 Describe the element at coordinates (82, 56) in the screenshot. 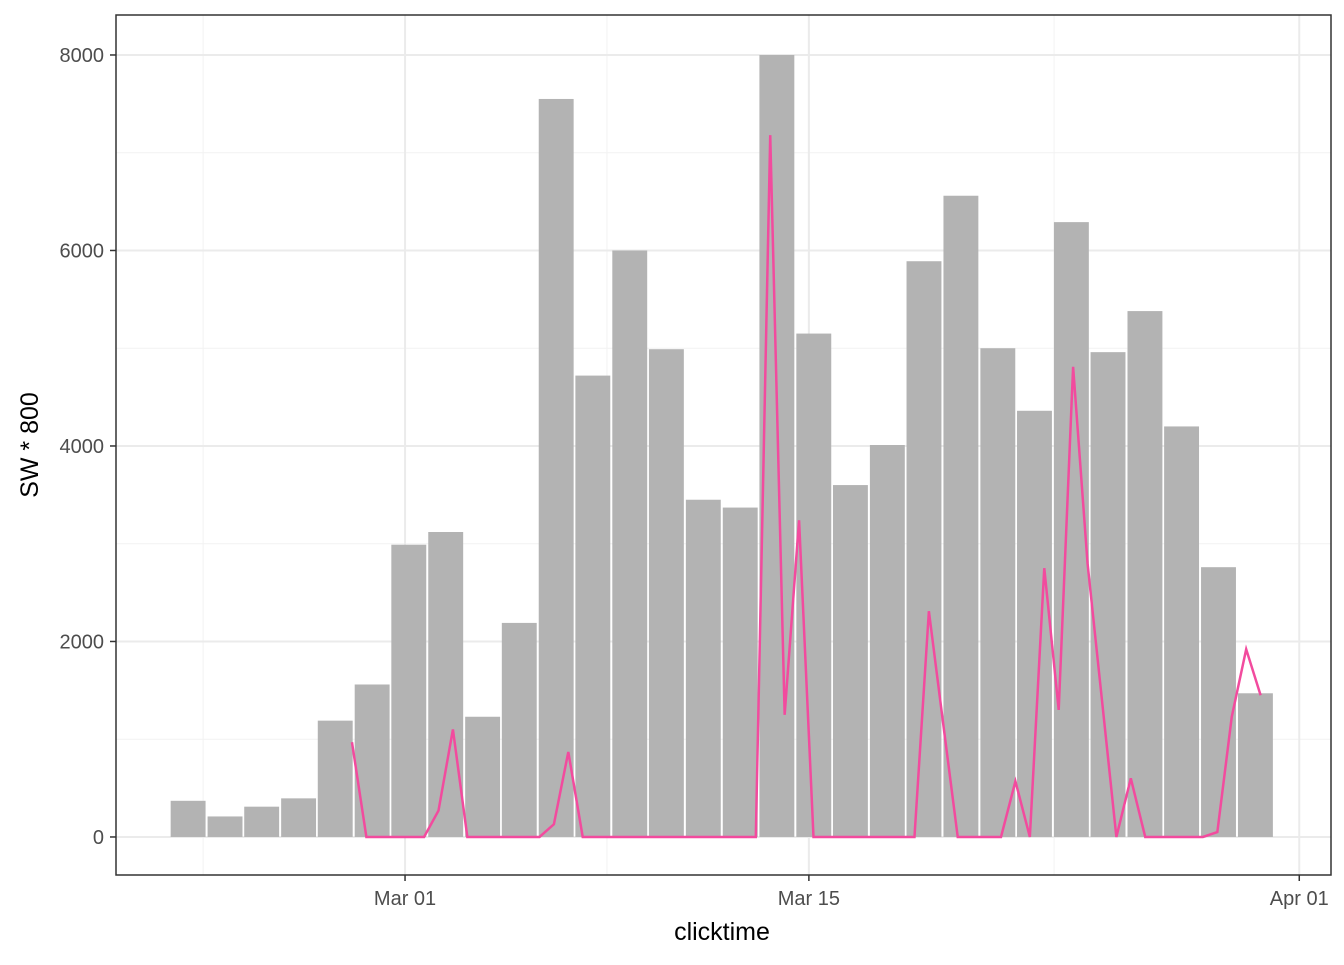

I see `y-tick-label: 8000` at that location.